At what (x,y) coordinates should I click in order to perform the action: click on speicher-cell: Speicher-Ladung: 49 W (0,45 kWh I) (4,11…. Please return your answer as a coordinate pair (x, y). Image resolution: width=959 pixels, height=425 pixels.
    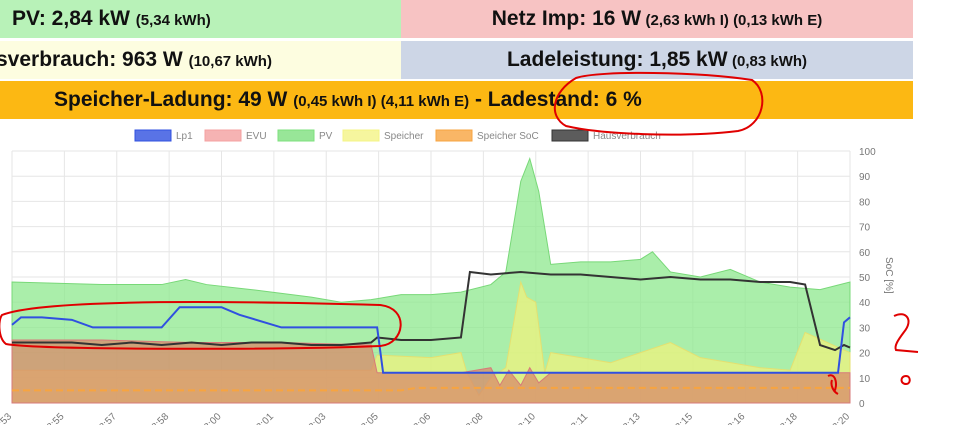
    Looking at the image, I should click on (456, 100).